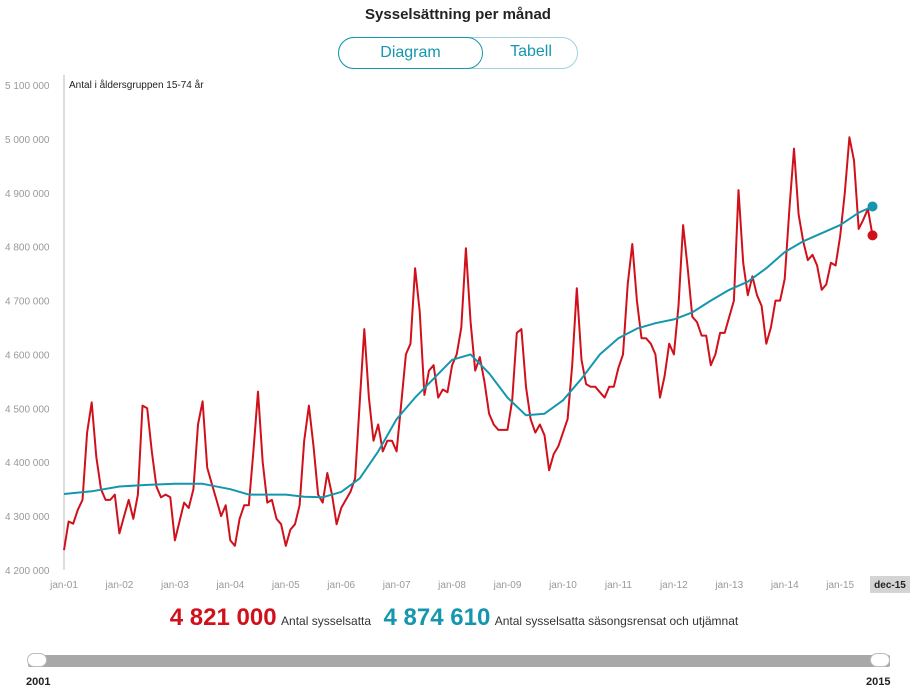 This screenshot has height=699, width=916. Describe the element at coordinates (136, 85) in the screenshot. I see `y-axis-title: Antal i åldersgruppen 15-74 år` at that location.